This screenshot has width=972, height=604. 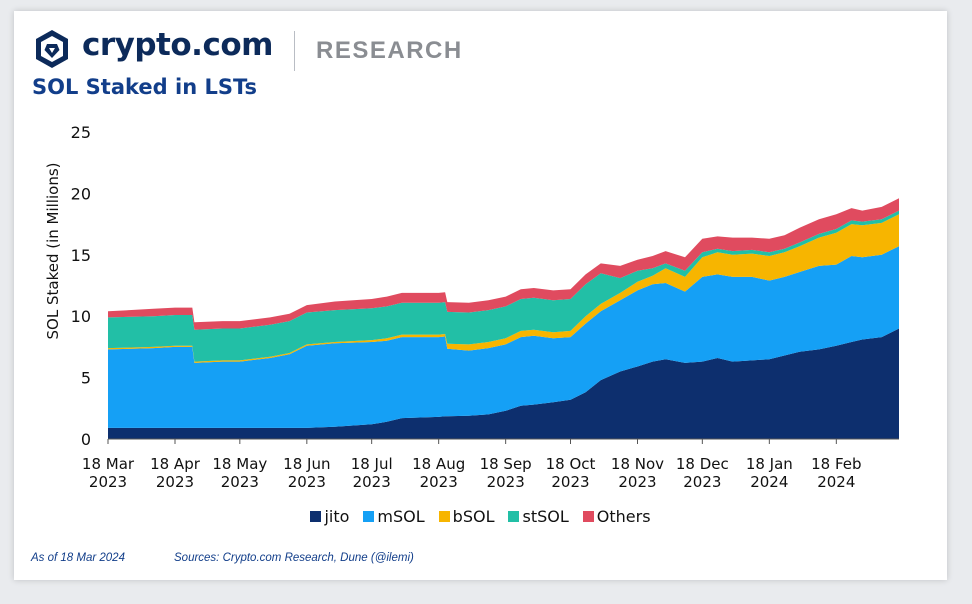 What do you see at coordinates (81, 286) in the screenshot?
I see `y-tick-labels: 0 5 10 15 20 25` at bounding box center [81, 286].